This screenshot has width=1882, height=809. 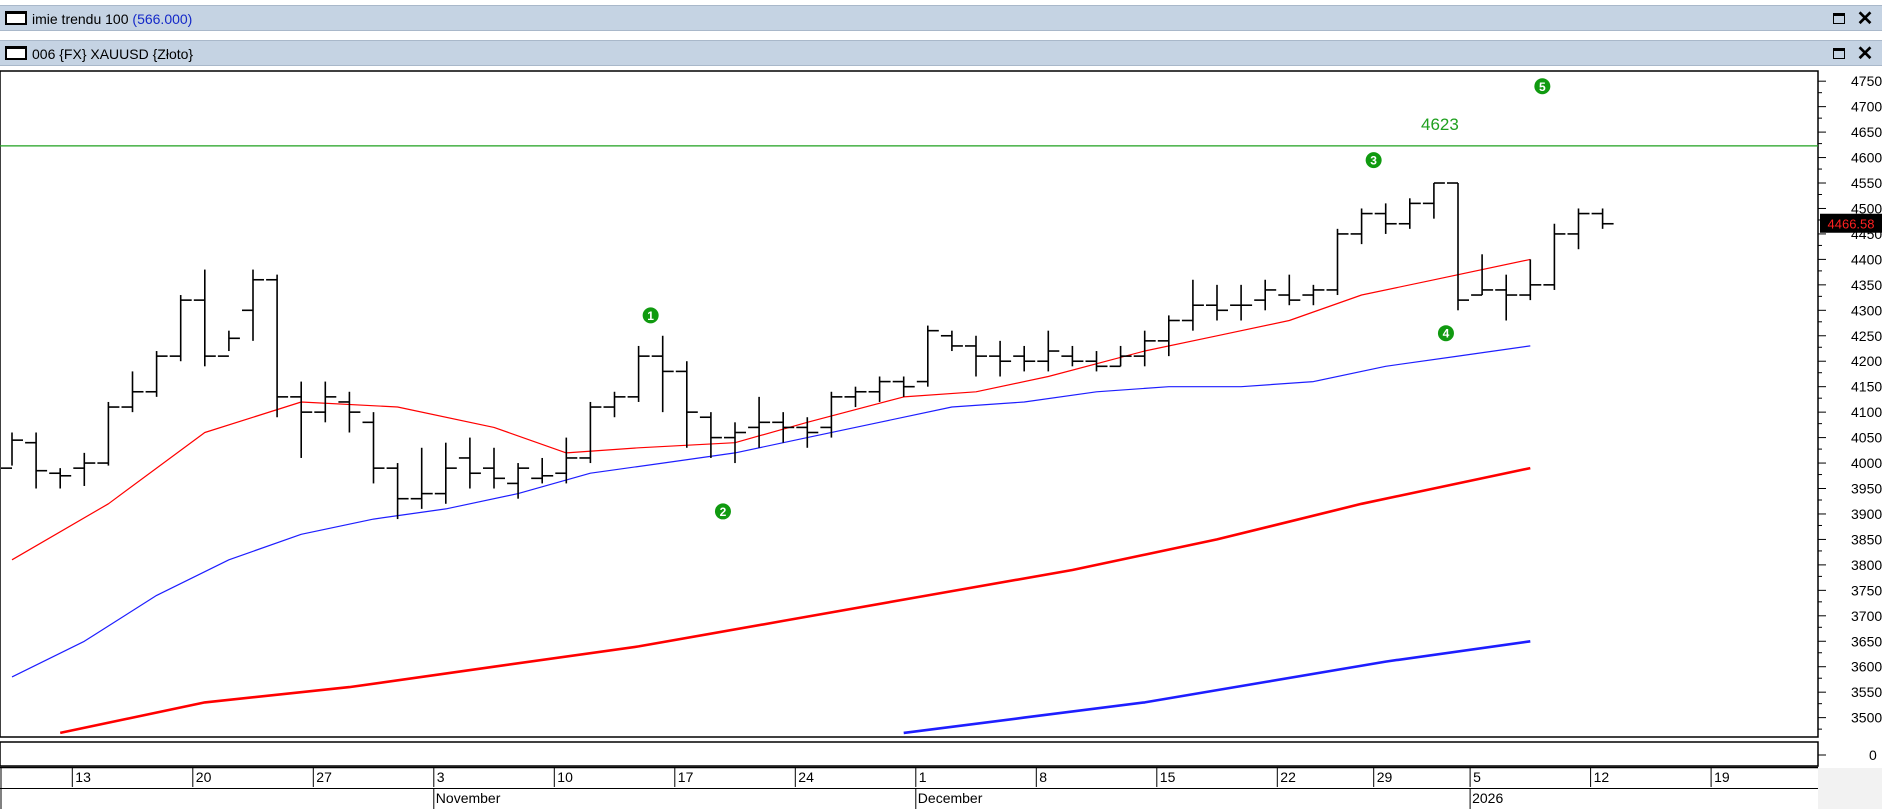 I want to click on day-tick-label: 1, so click(x=923, y=777).